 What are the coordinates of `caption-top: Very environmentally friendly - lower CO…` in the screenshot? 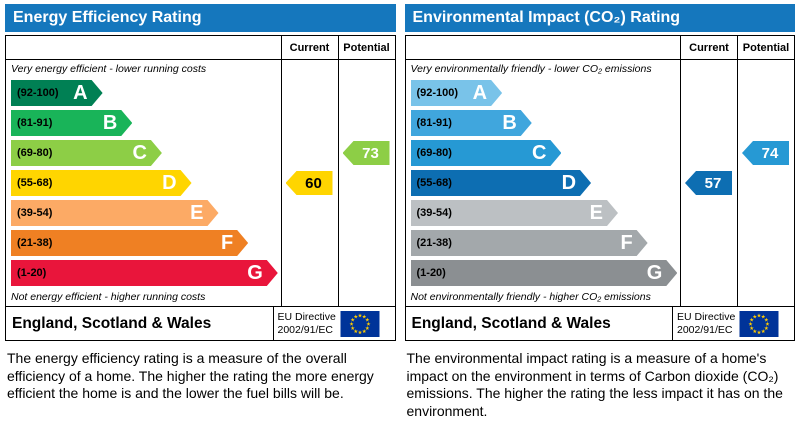 It's located at (531, 69).